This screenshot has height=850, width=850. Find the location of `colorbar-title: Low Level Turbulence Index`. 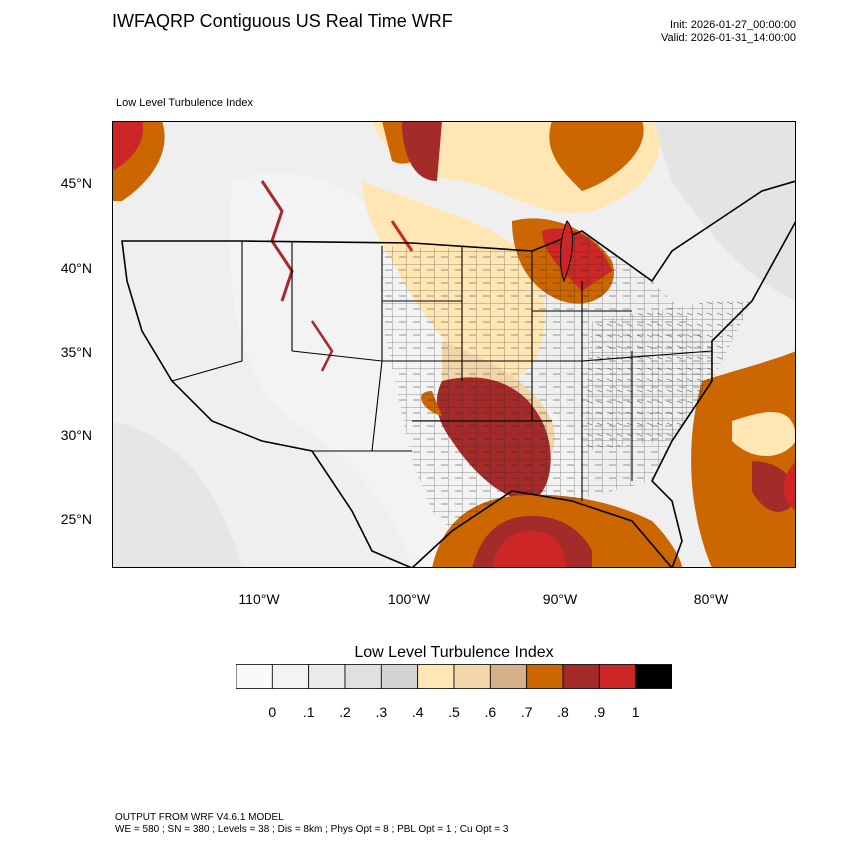

colorbar-title: Low Level Turbulence Index is located at coordinates (454, 652).